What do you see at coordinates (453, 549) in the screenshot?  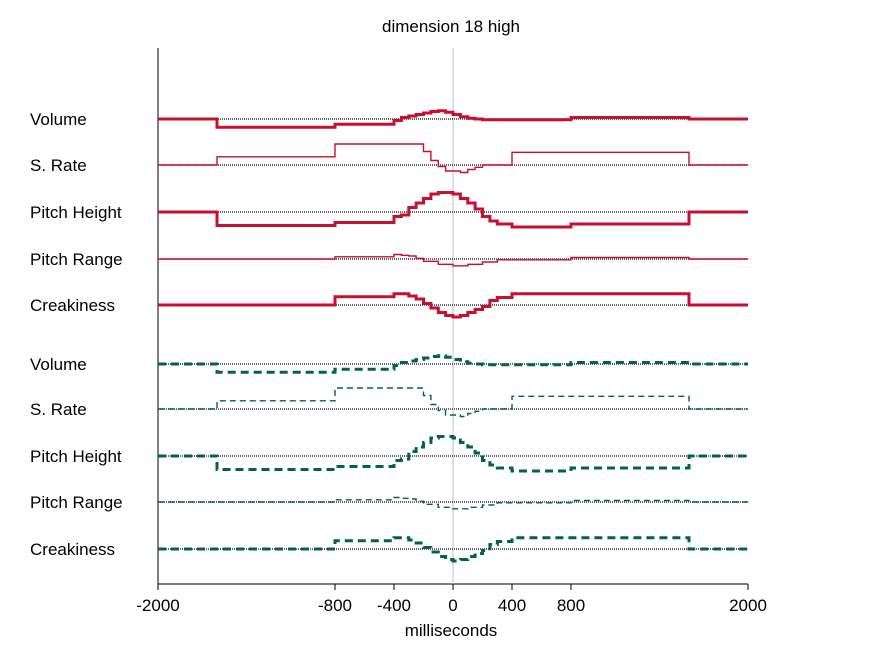 I see `series-line-creakiness-dashed` at bounding box center [453, 549].